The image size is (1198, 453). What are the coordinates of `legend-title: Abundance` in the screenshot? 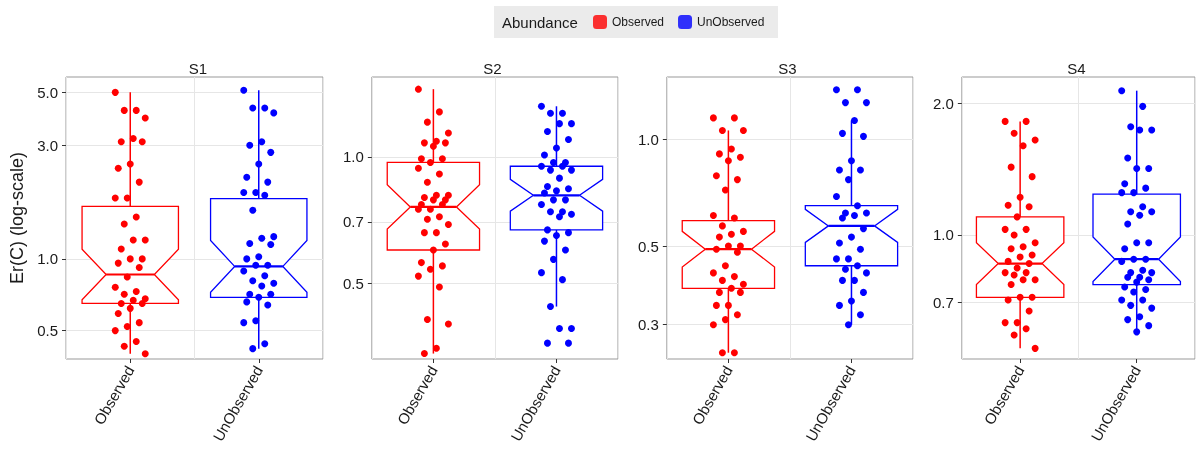 It's located at (540, 22).